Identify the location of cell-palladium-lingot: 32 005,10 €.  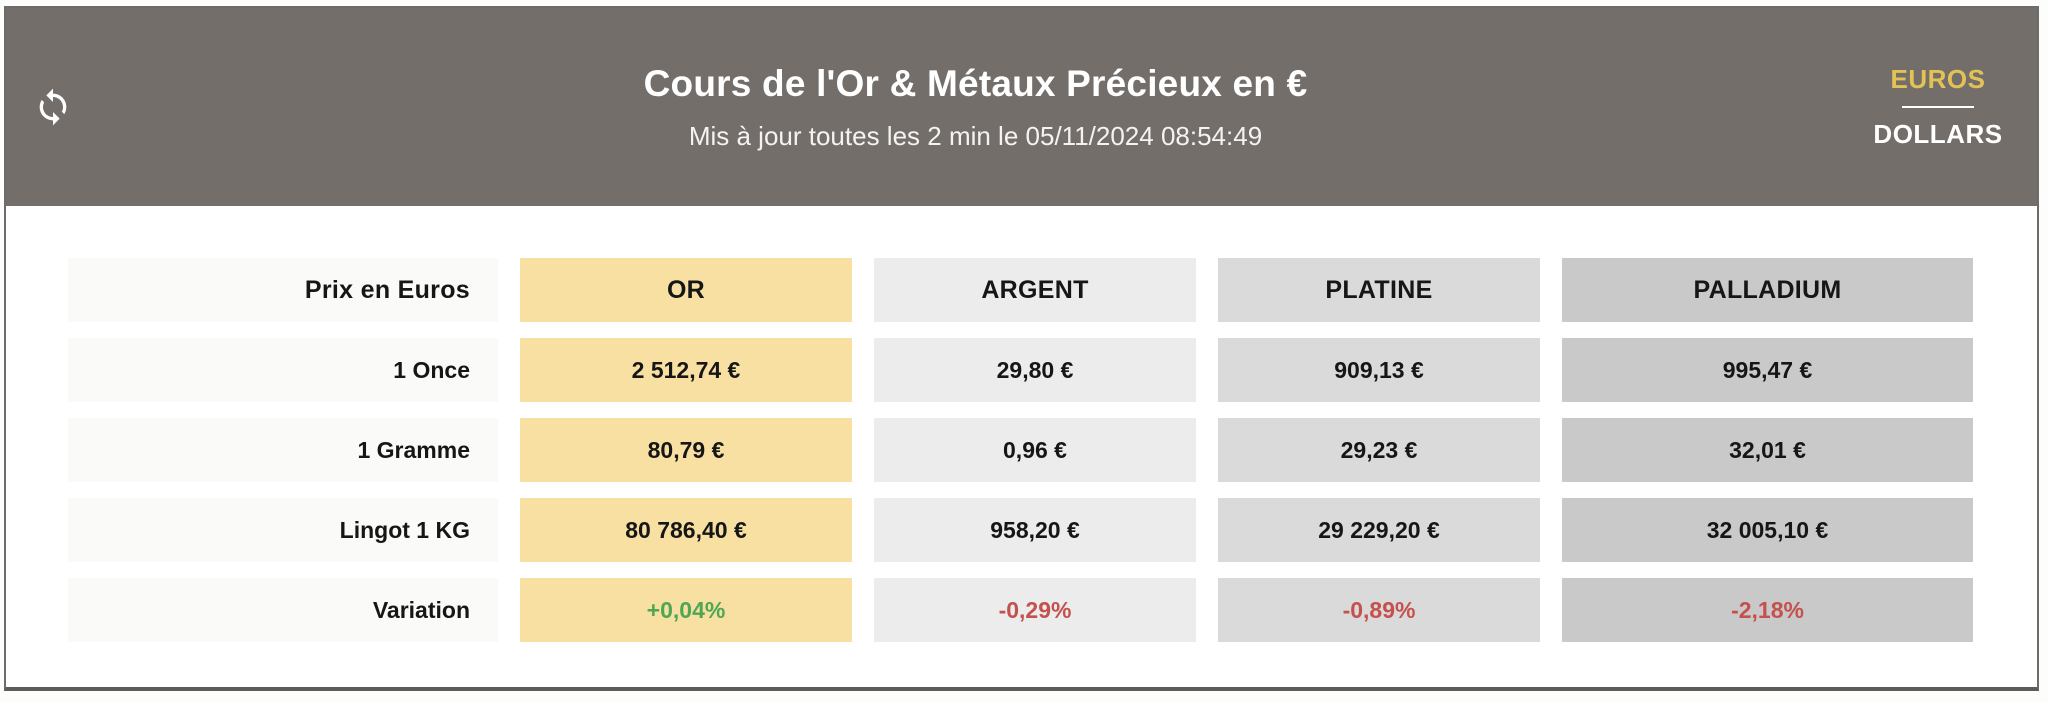
(1767, 530).